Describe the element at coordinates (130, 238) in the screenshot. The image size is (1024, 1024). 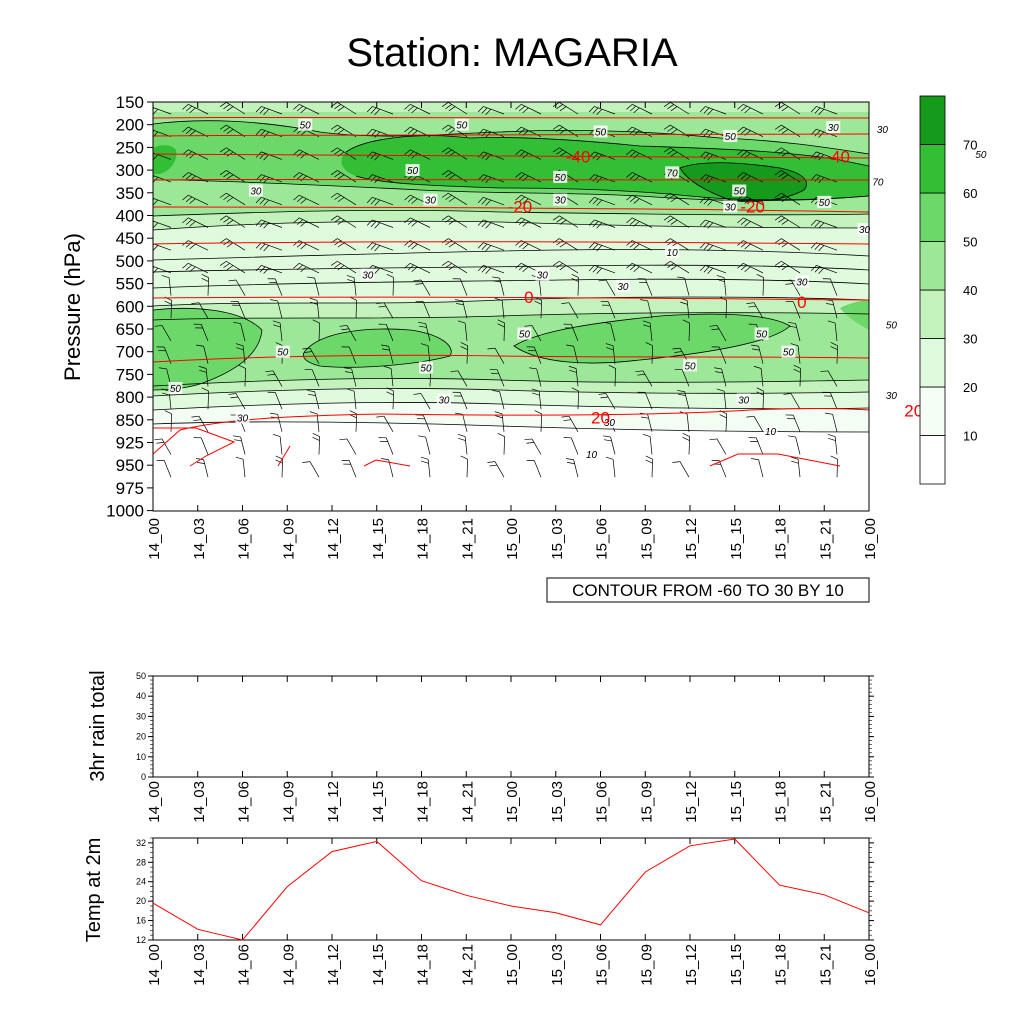
I see `pressure-tick-label: 450` at that location.